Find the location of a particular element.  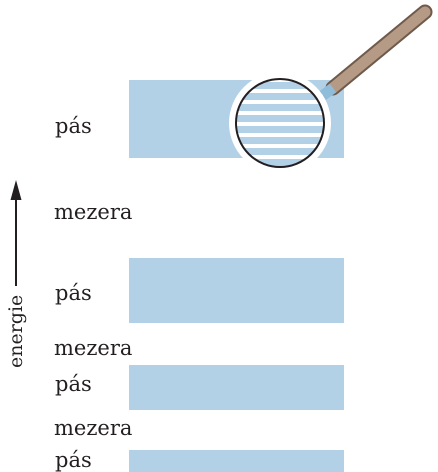

energy-band-middle is located at coordinates (236, 290).